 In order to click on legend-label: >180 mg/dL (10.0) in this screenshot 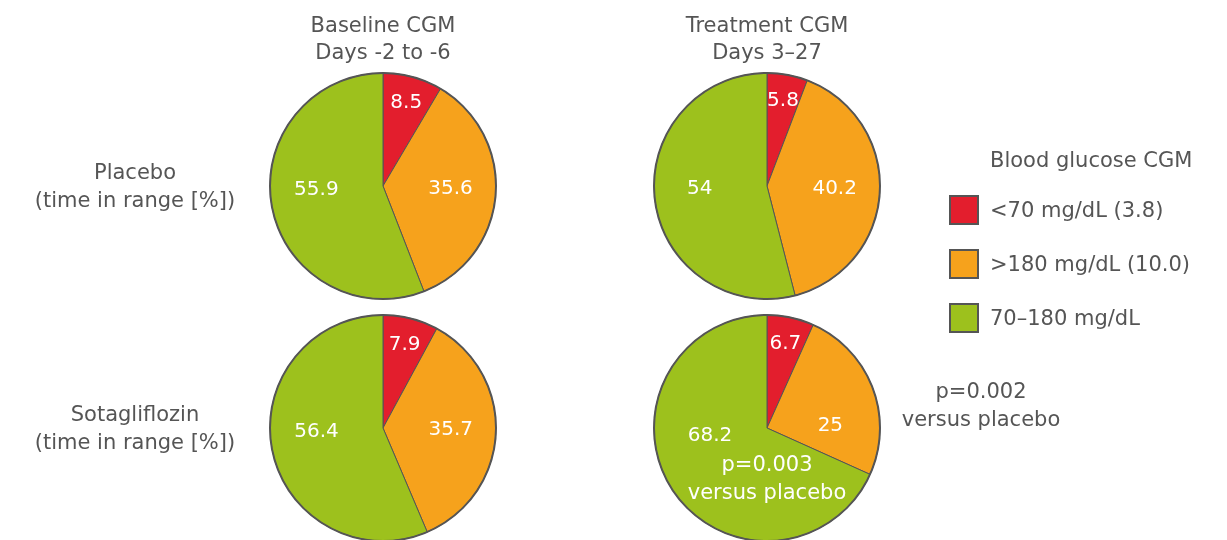, I will do `click(1090, 264)`.